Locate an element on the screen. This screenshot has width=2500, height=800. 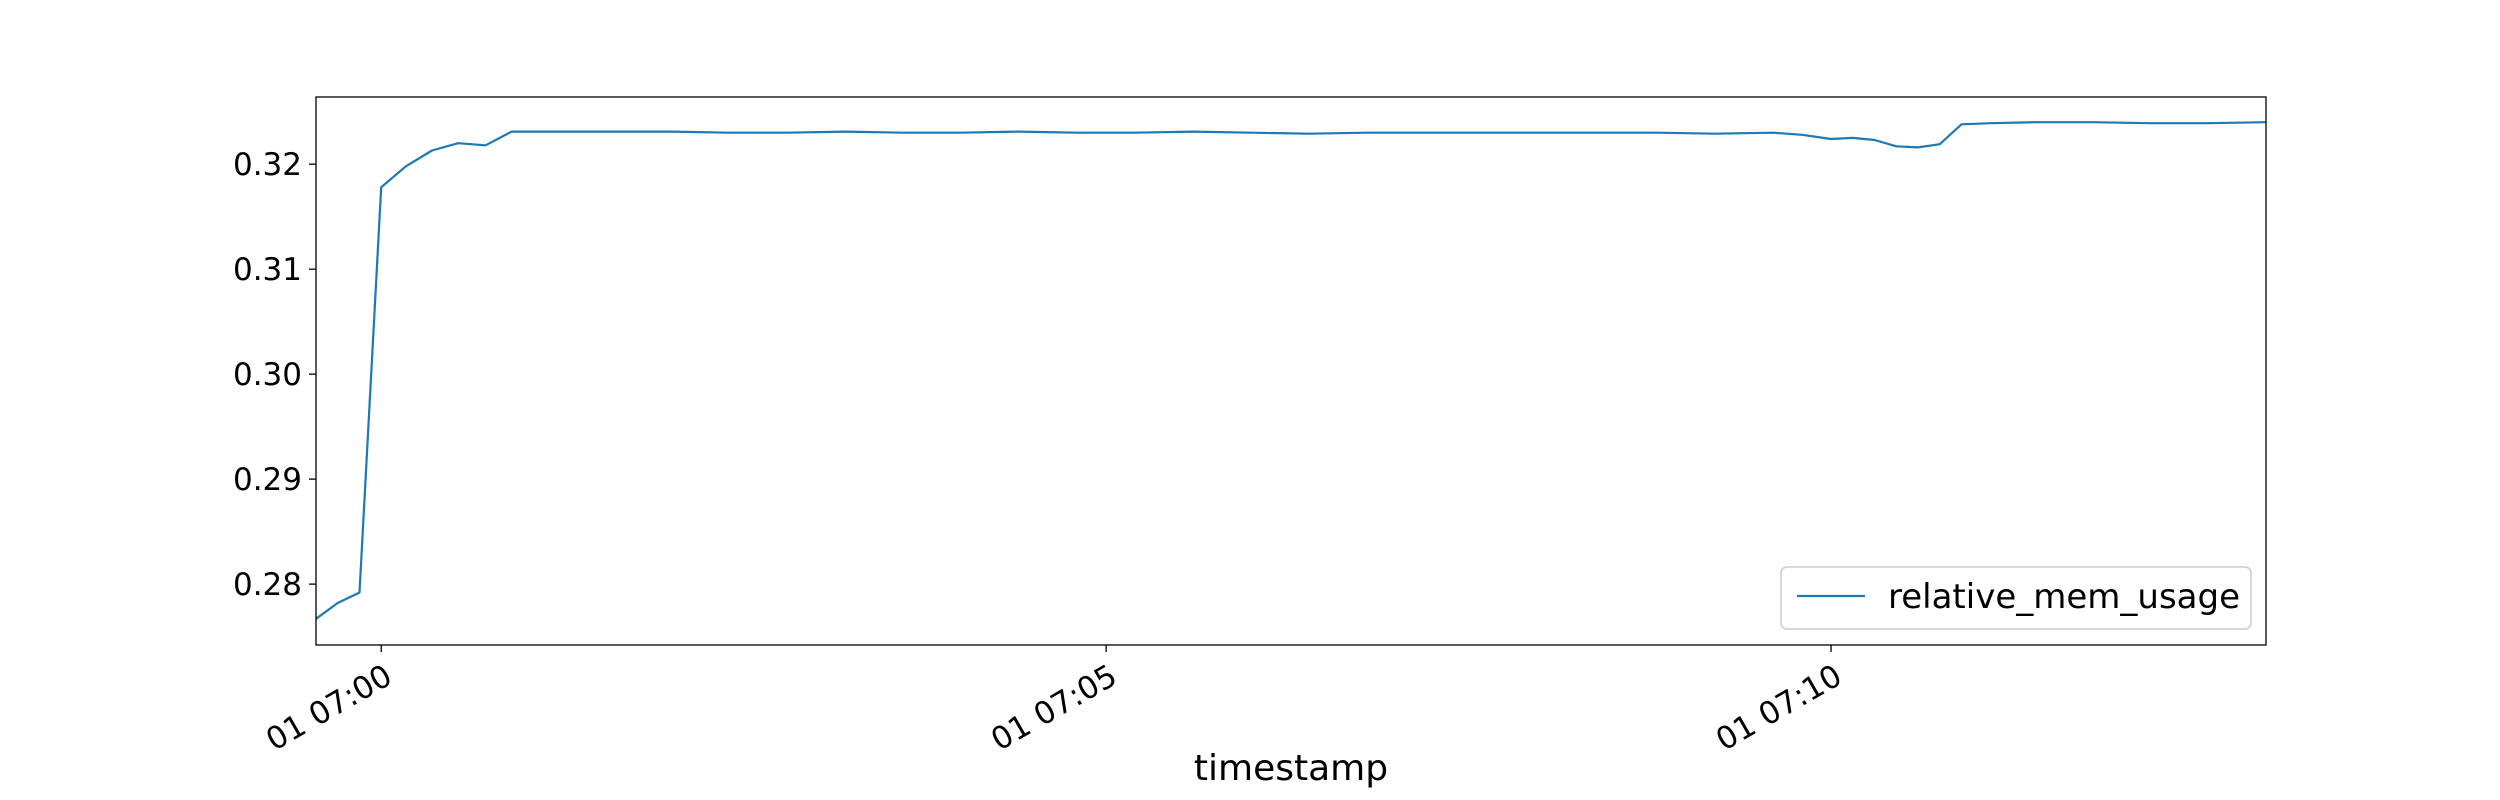
y-tick-label: 0.32 is located at coordinates (267, 165).